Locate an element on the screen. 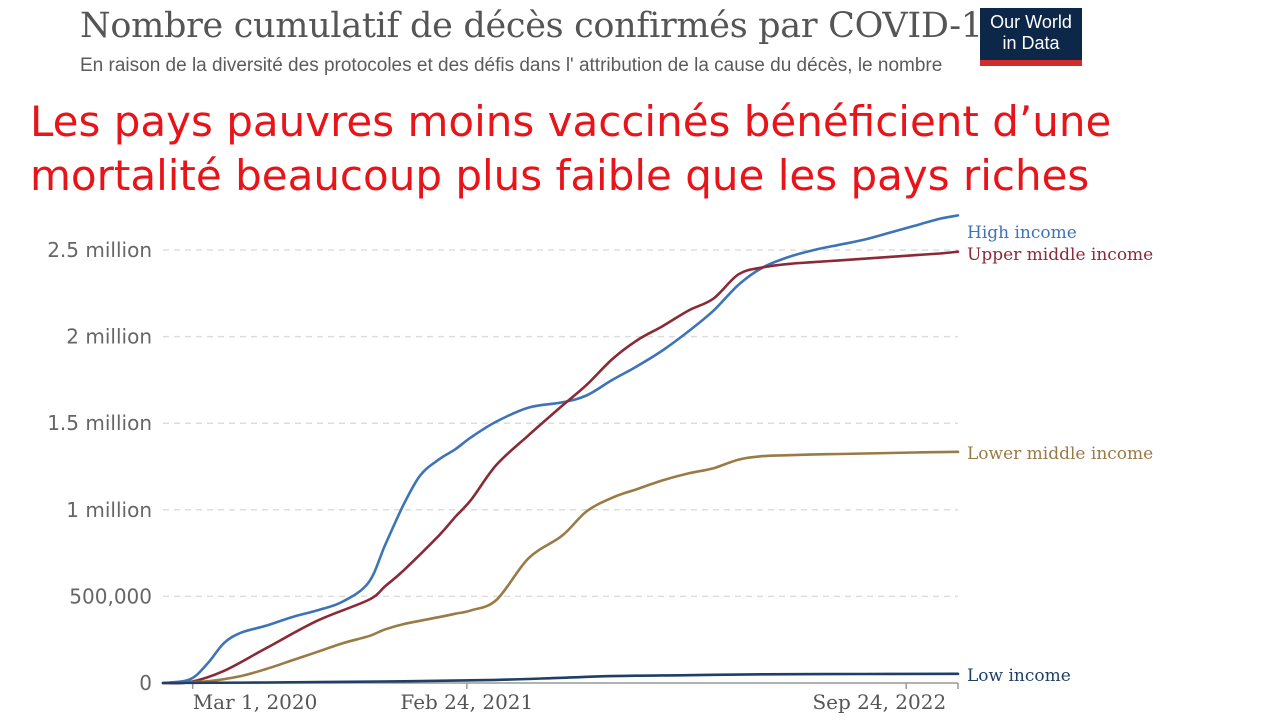 Image resolution: width=1280 pixels, height=720 pixels. x-tick-label: Feb 24, 2021 is located at coordinates (466, 702).